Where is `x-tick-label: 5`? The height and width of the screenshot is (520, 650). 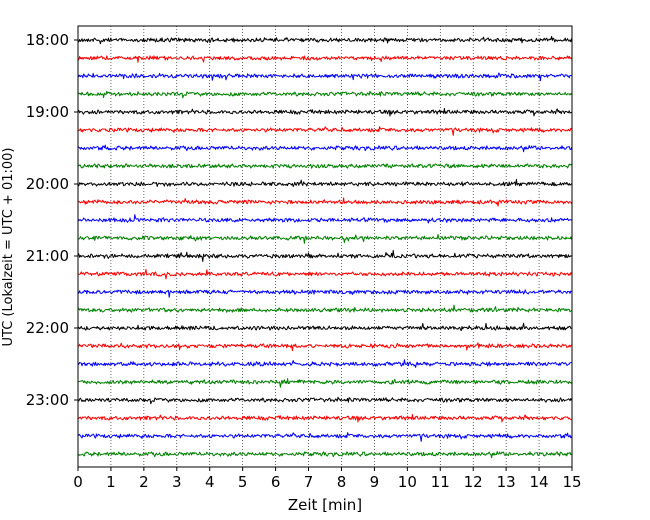 x-tick-label: 5 is located at coordinates (243, 482).